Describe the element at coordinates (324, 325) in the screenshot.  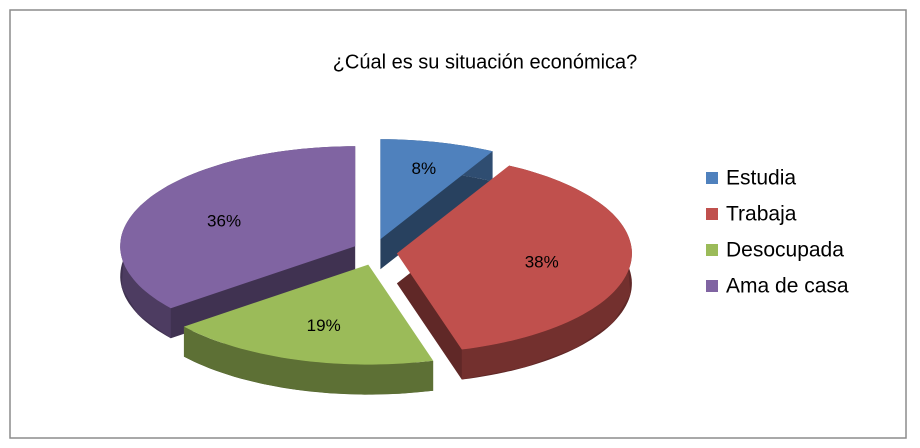
I see `data-label: 19%` at that location.